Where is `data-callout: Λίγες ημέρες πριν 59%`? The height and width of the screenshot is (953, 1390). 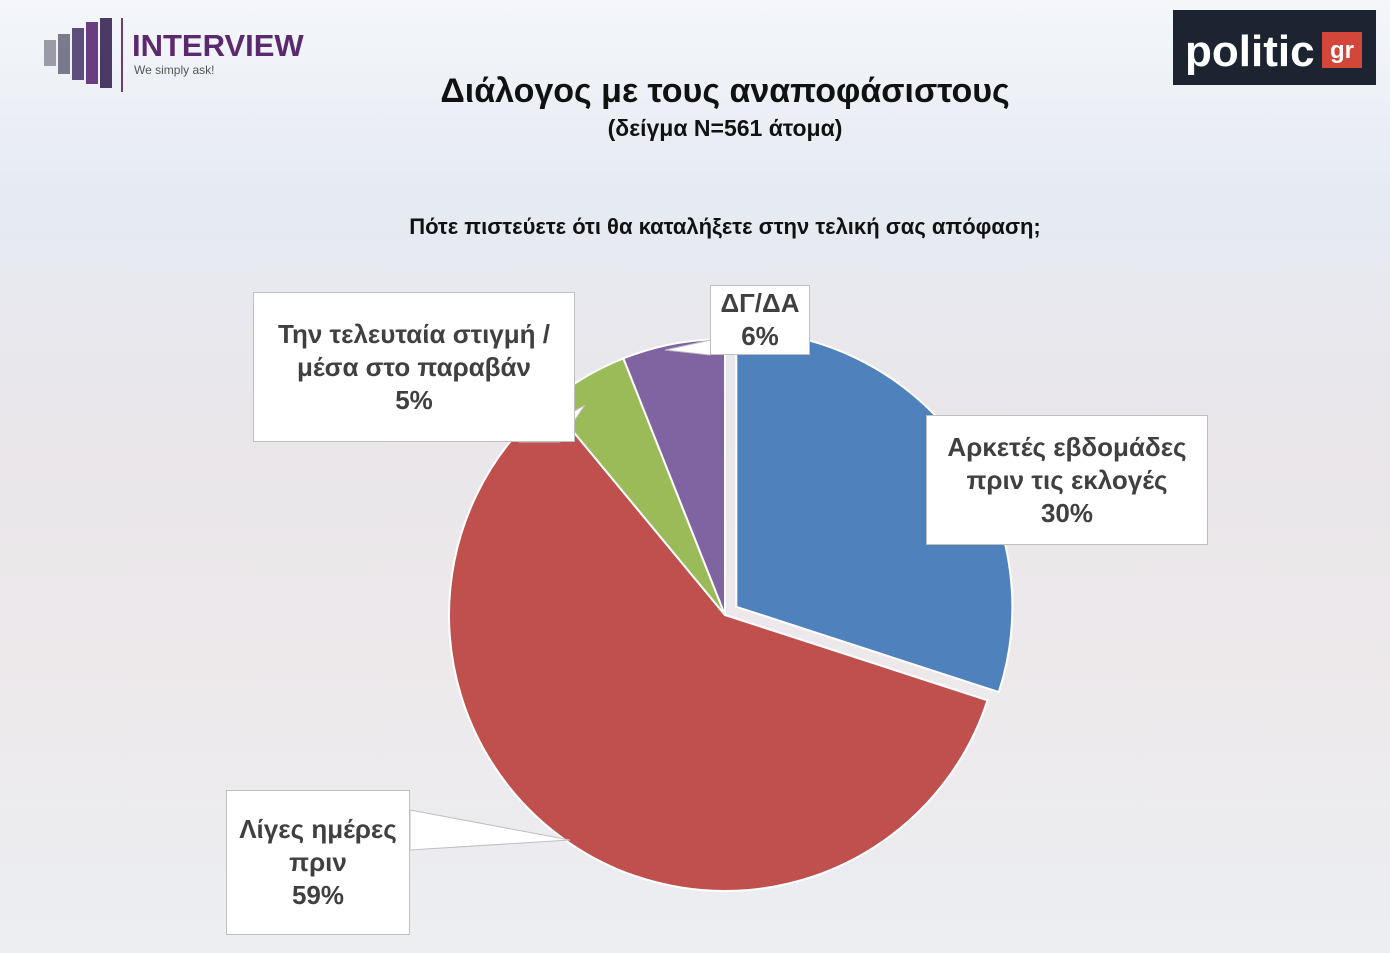 data-callout: Λίγες ημέρες πριν 59% is located at coordinates (318, 862).